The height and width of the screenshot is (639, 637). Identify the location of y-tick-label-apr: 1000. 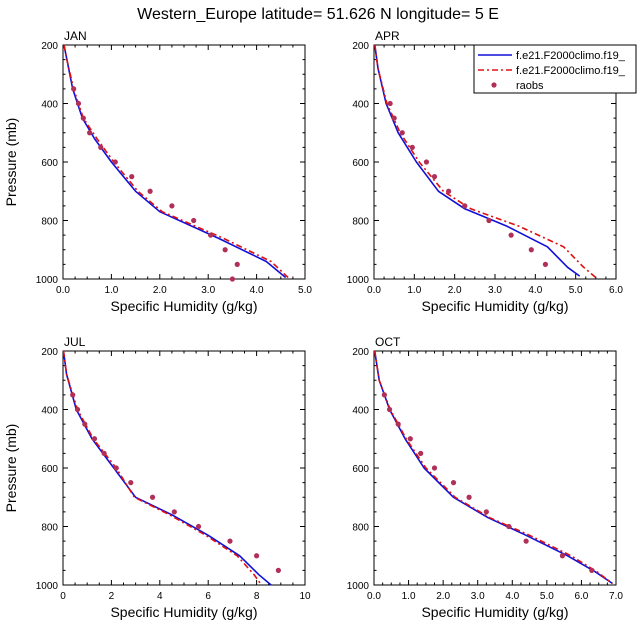
(358, 280).